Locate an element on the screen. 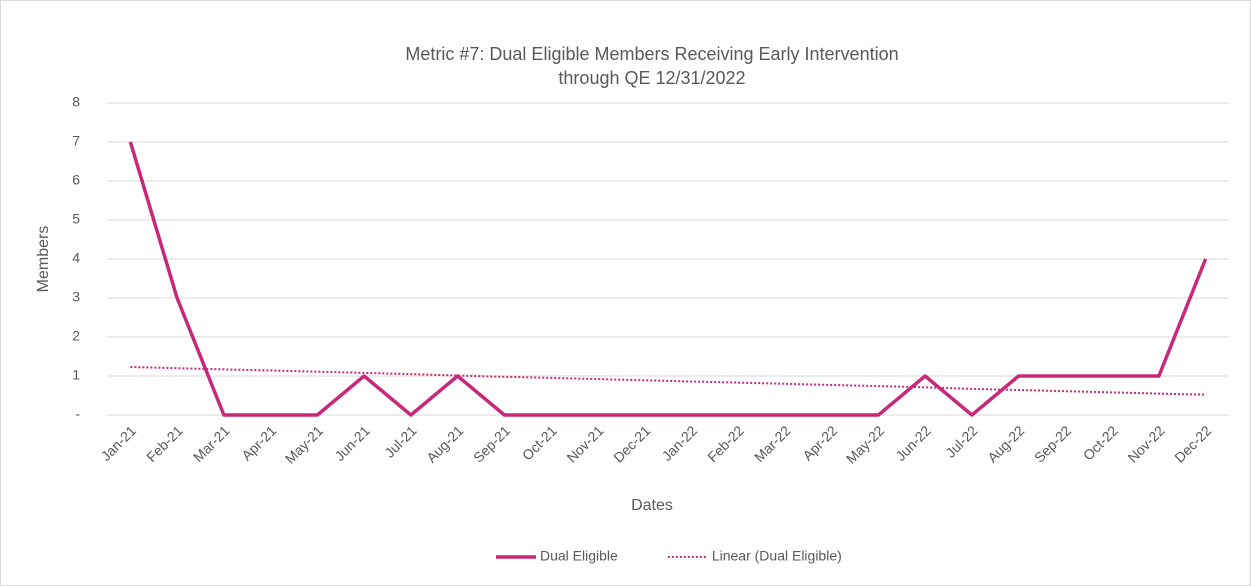 This screenshot has height=586, width=1251. y-tick-label: 7 is located at coordinates (76, 141).